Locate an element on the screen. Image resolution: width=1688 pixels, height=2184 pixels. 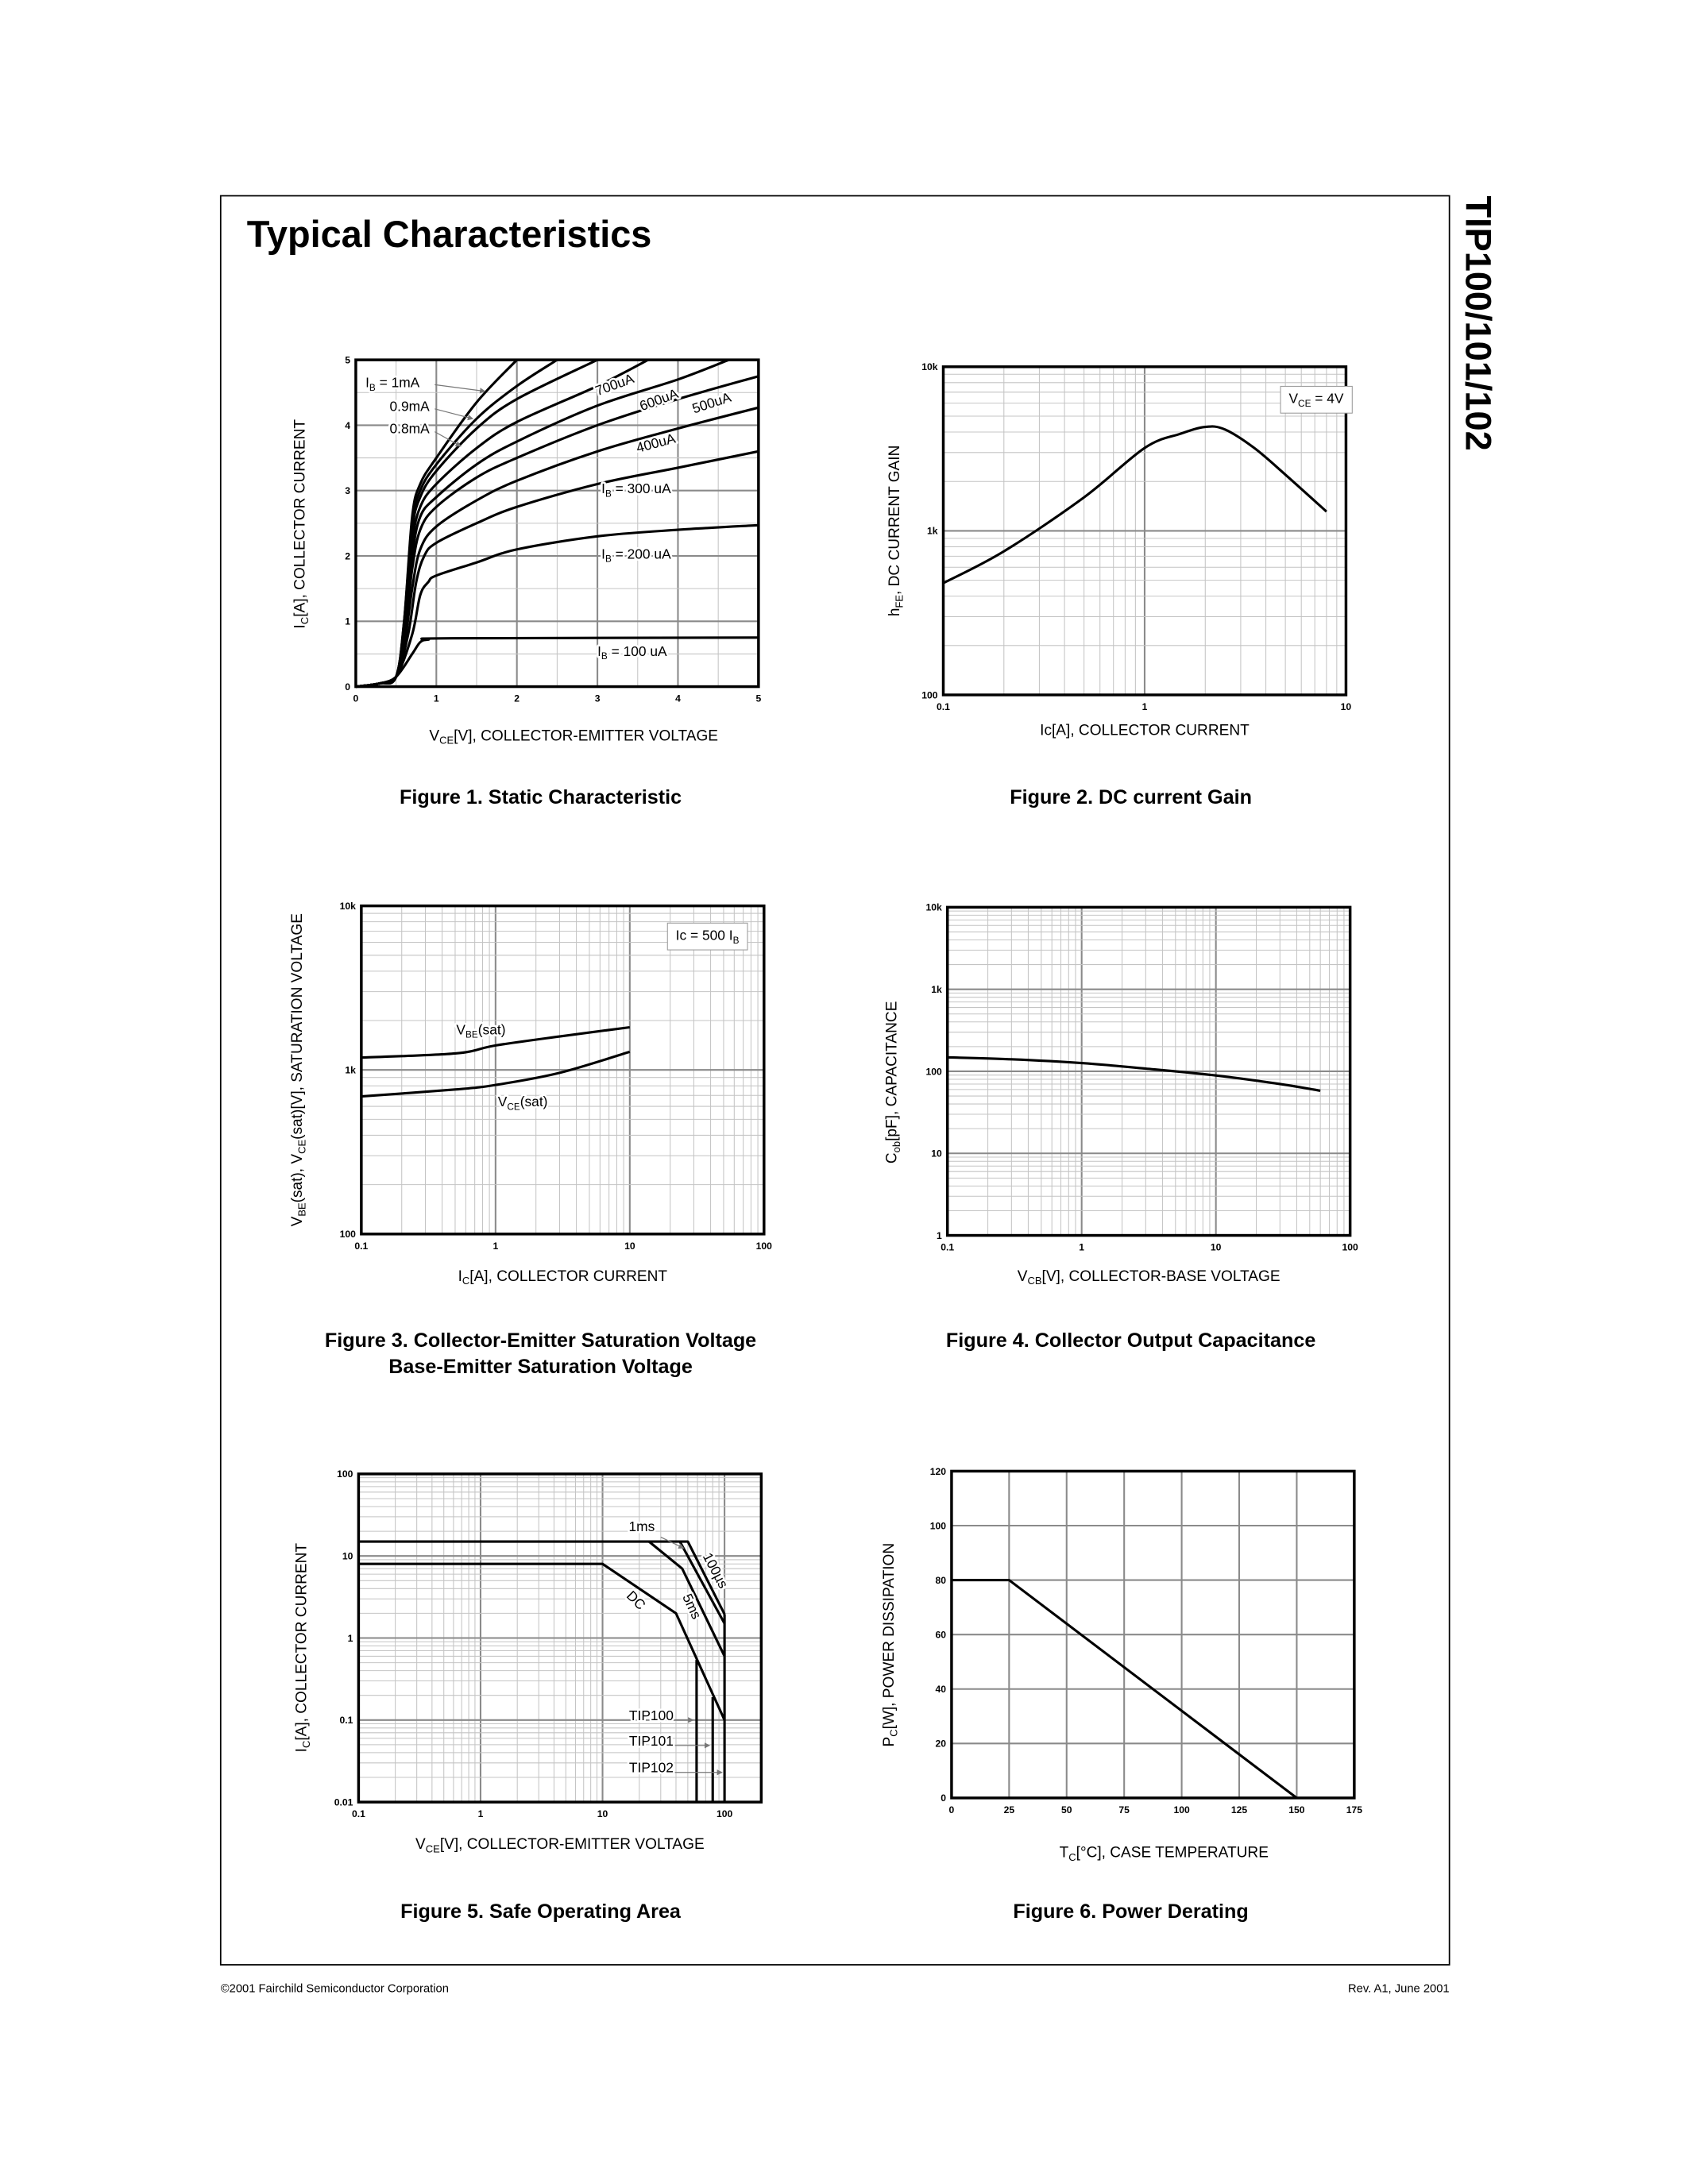
y-tick-label: 0.01 is located at coordinates (344, 1802).